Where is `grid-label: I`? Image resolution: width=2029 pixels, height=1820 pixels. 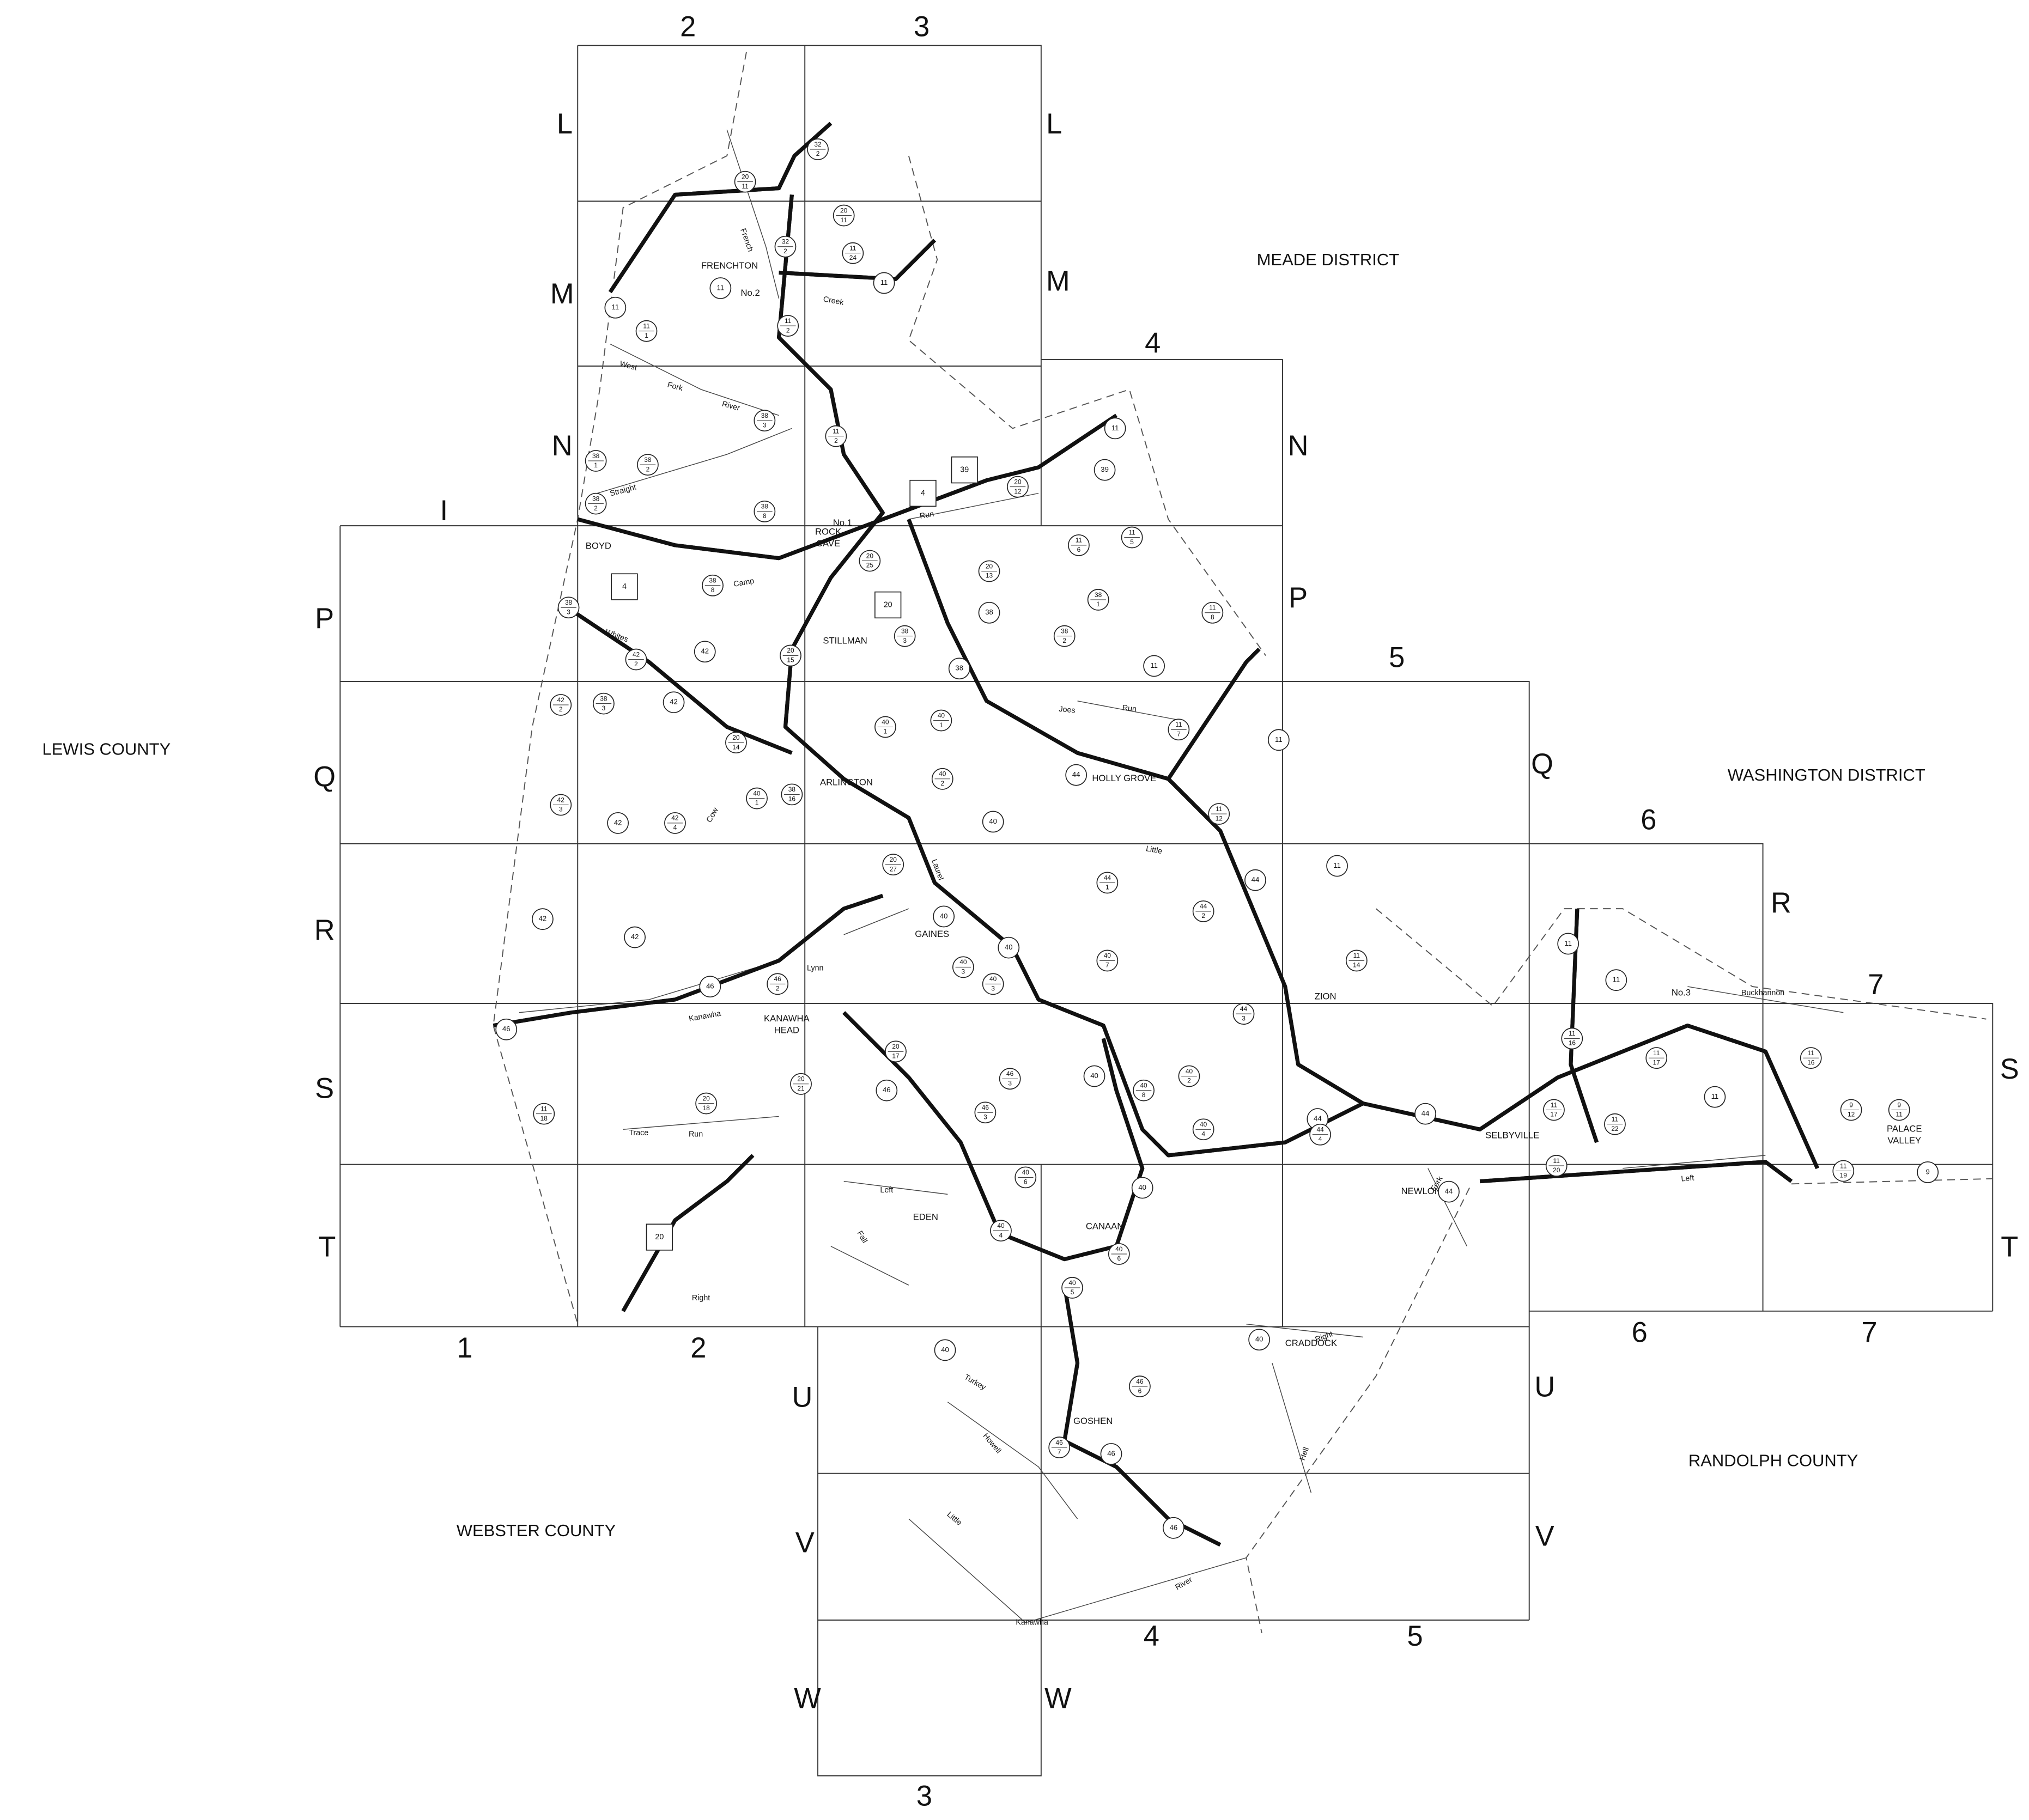 grid-label: I is located at coordinates (444, 511).